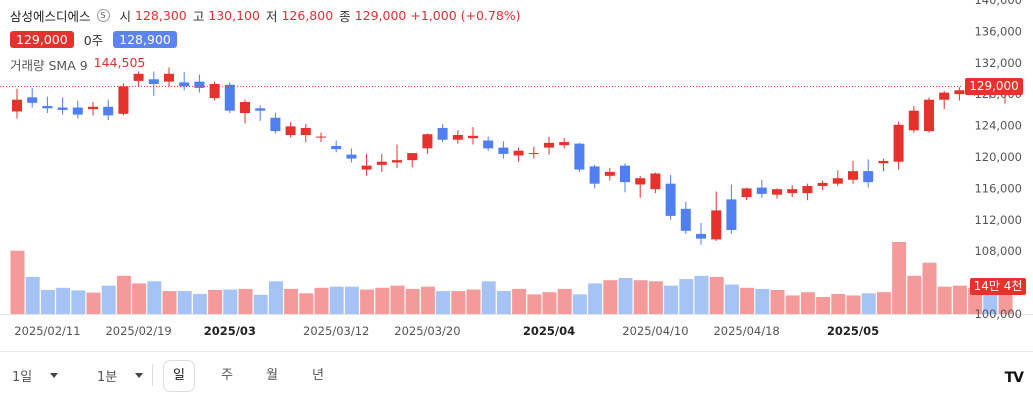  I want to click on price-tick-label: 124,000, so click(998, 126).